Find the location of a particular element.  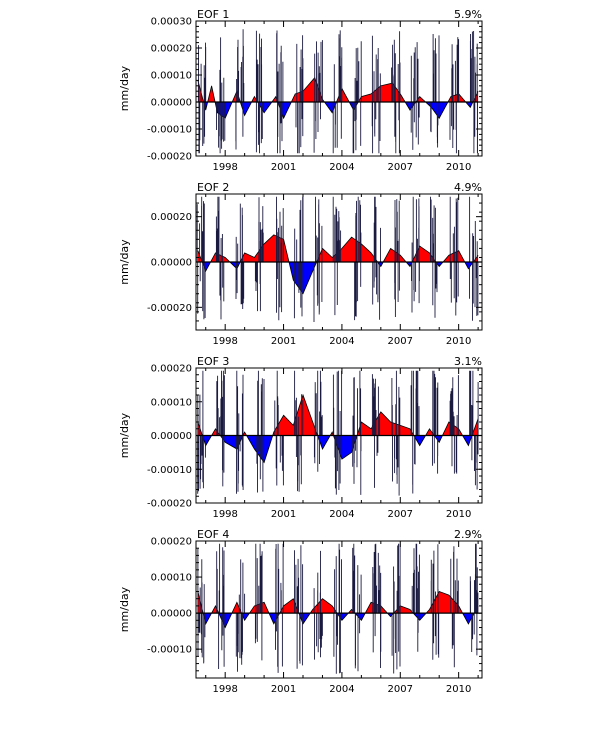

y-tick-label: 0.00030 is located at coordinates (171, 22).